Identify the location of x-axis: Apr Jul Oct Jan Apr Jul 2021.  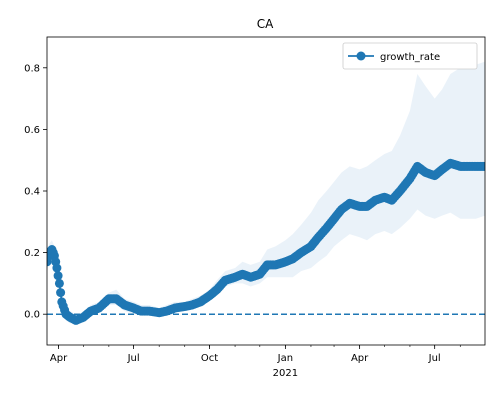
(255, 362).